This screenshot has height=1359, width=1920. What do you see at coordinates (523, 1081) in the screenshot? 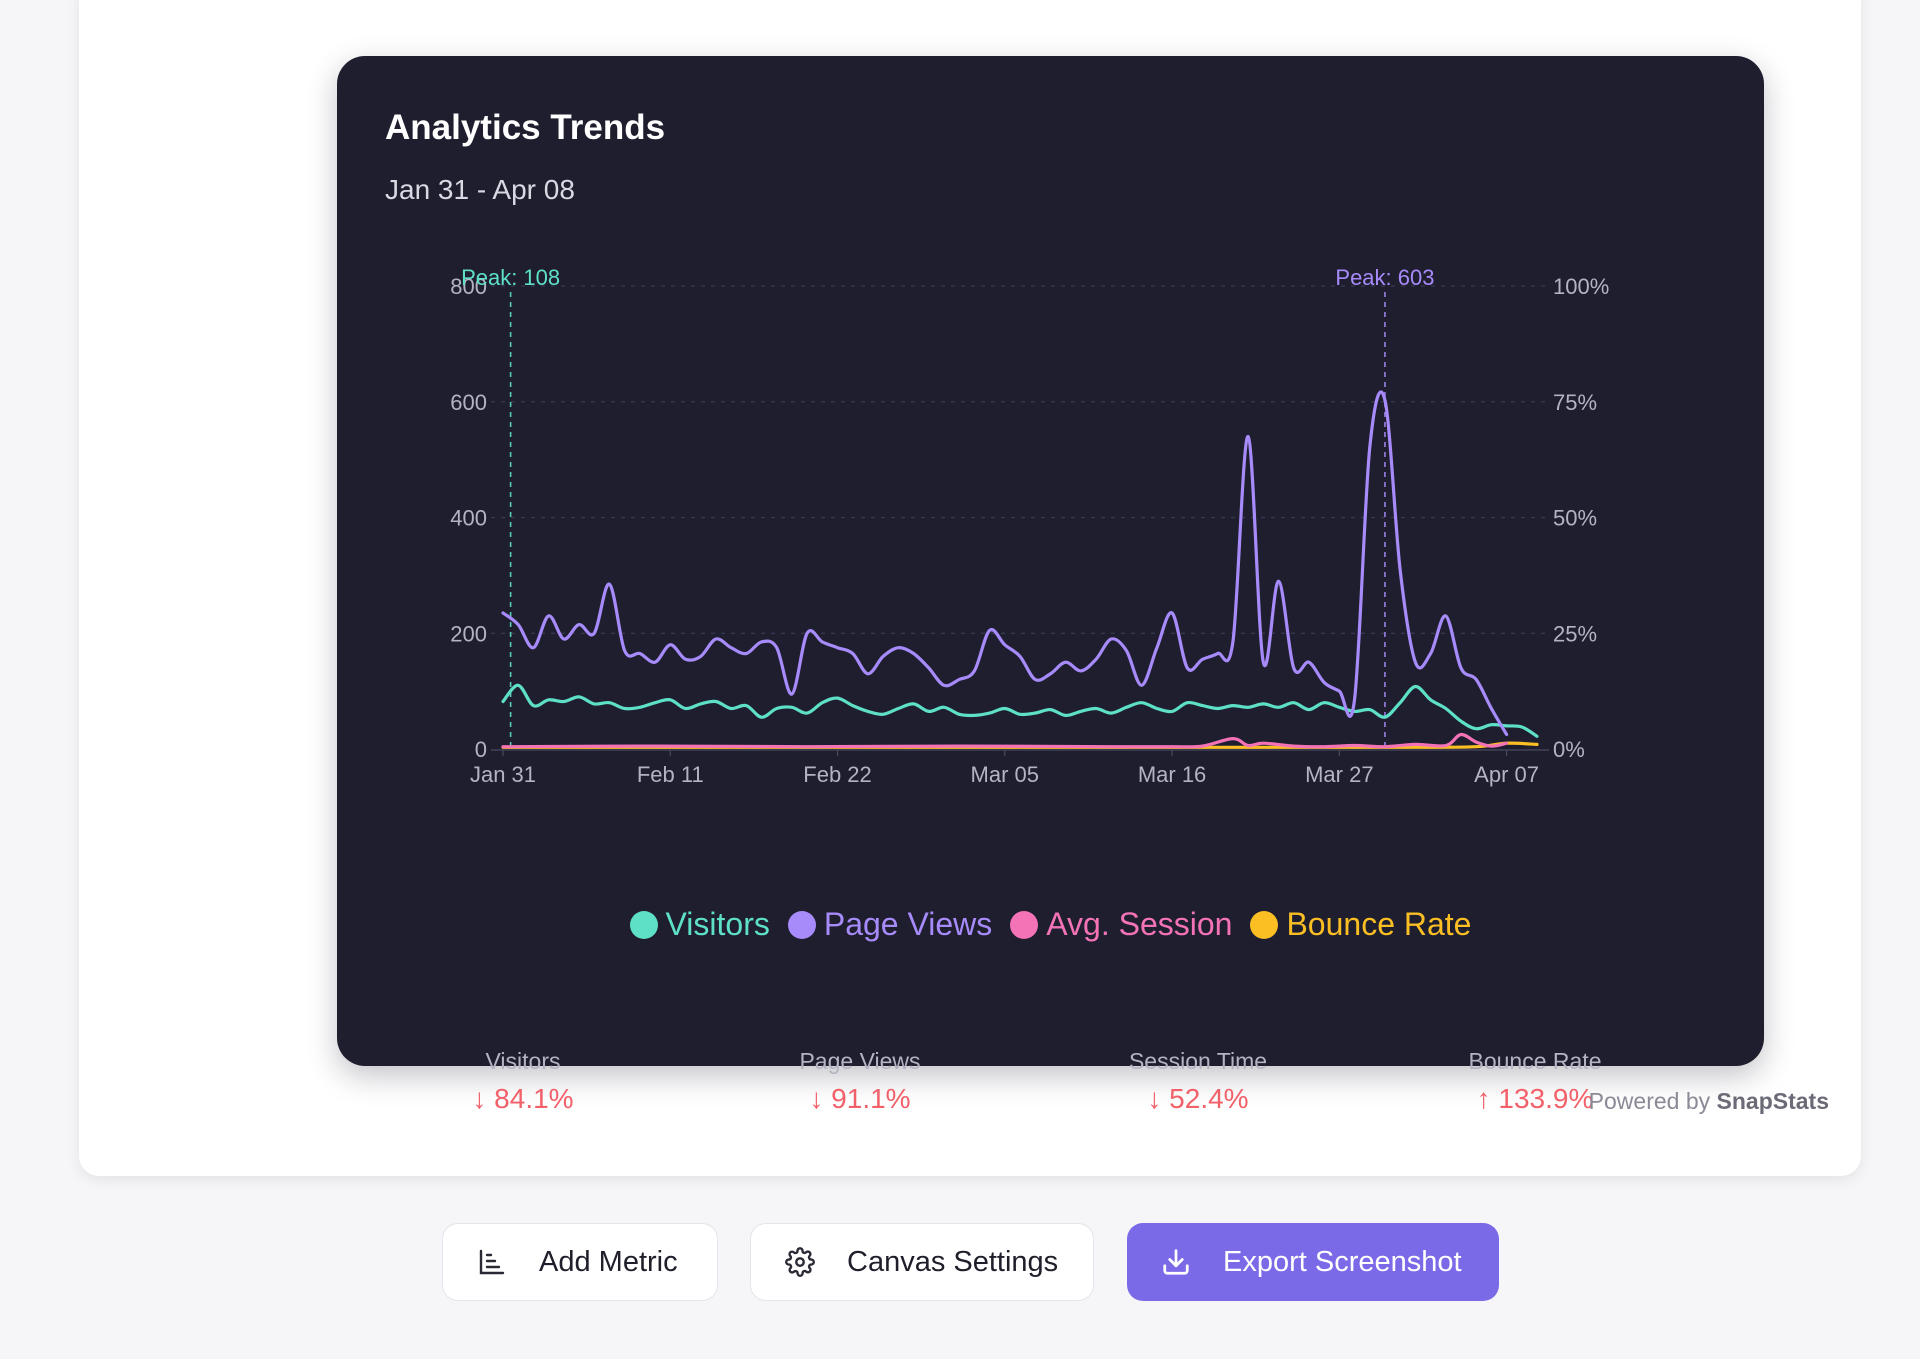
I see `stat-visitors: Visitors ↓ 84.1%` at bounding box center [523, 1081].